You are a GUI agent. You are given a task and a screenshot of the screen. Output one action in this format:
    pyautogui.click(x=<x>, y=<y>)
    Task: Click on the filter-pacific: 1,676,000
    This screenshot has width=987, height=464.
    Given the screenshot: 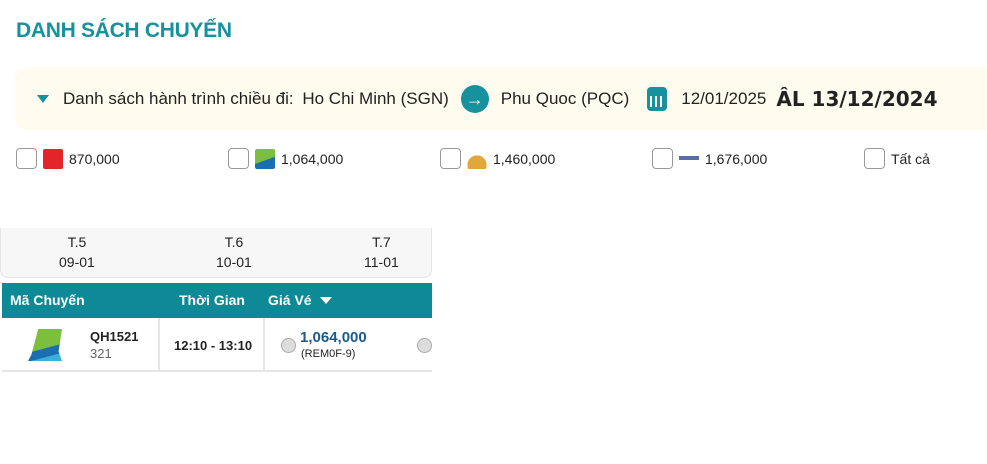 What is the action you would take?
    pyautogui.click(x=709, y=158)
    